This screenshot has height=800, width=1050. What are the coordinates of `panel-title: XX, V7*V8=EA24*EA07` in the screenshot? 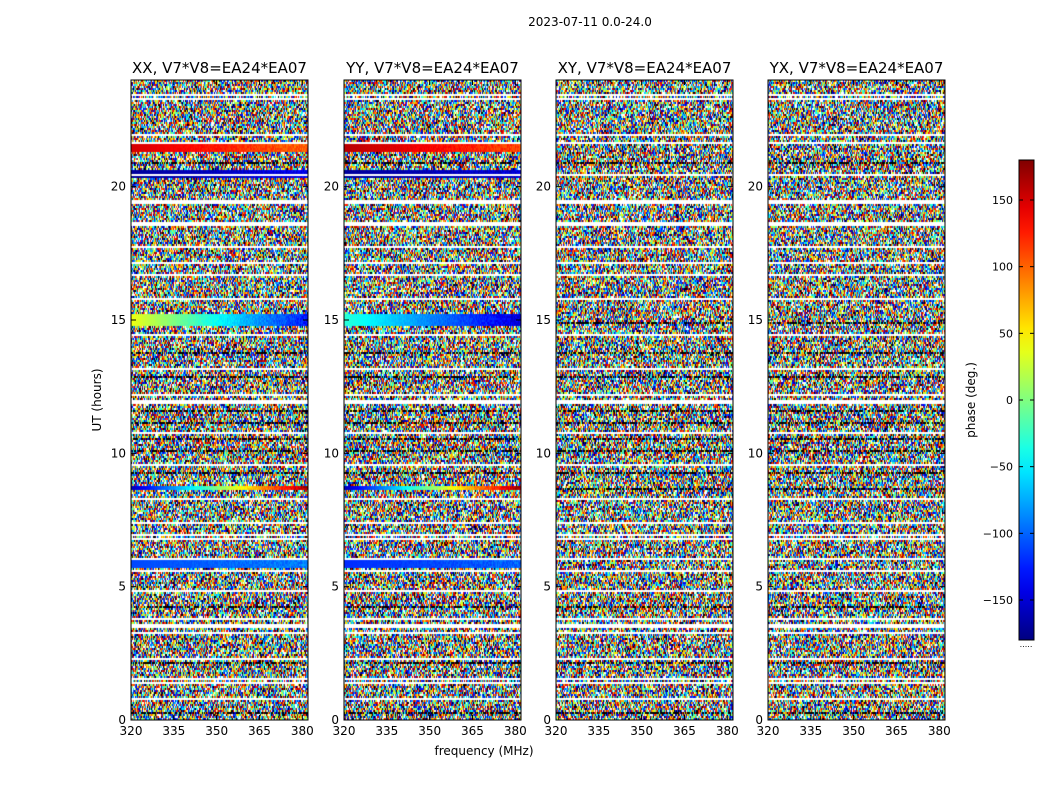 It's located at (219, 68).